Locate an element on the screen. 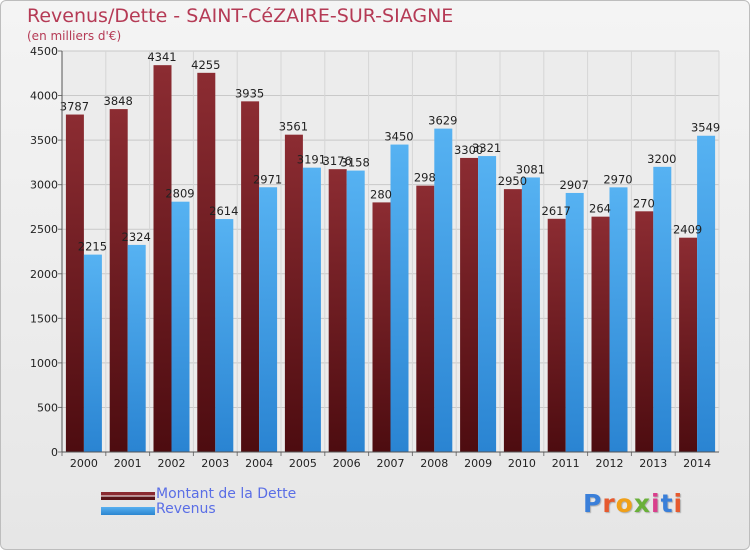 This screenshot has width=750, height=550. proxiti-logo: Proxiti is located at coordinates (633, 503).